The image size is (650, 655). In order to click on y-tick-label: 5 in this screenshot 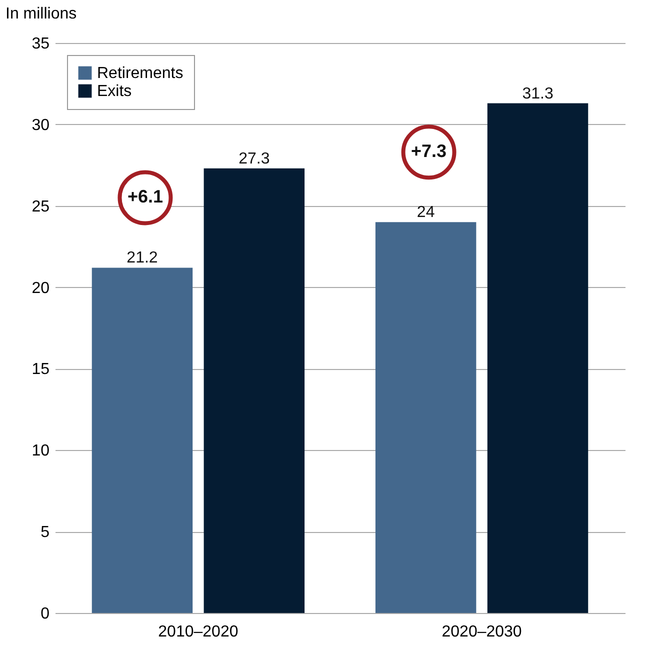, I will do `click(45, 533)`.